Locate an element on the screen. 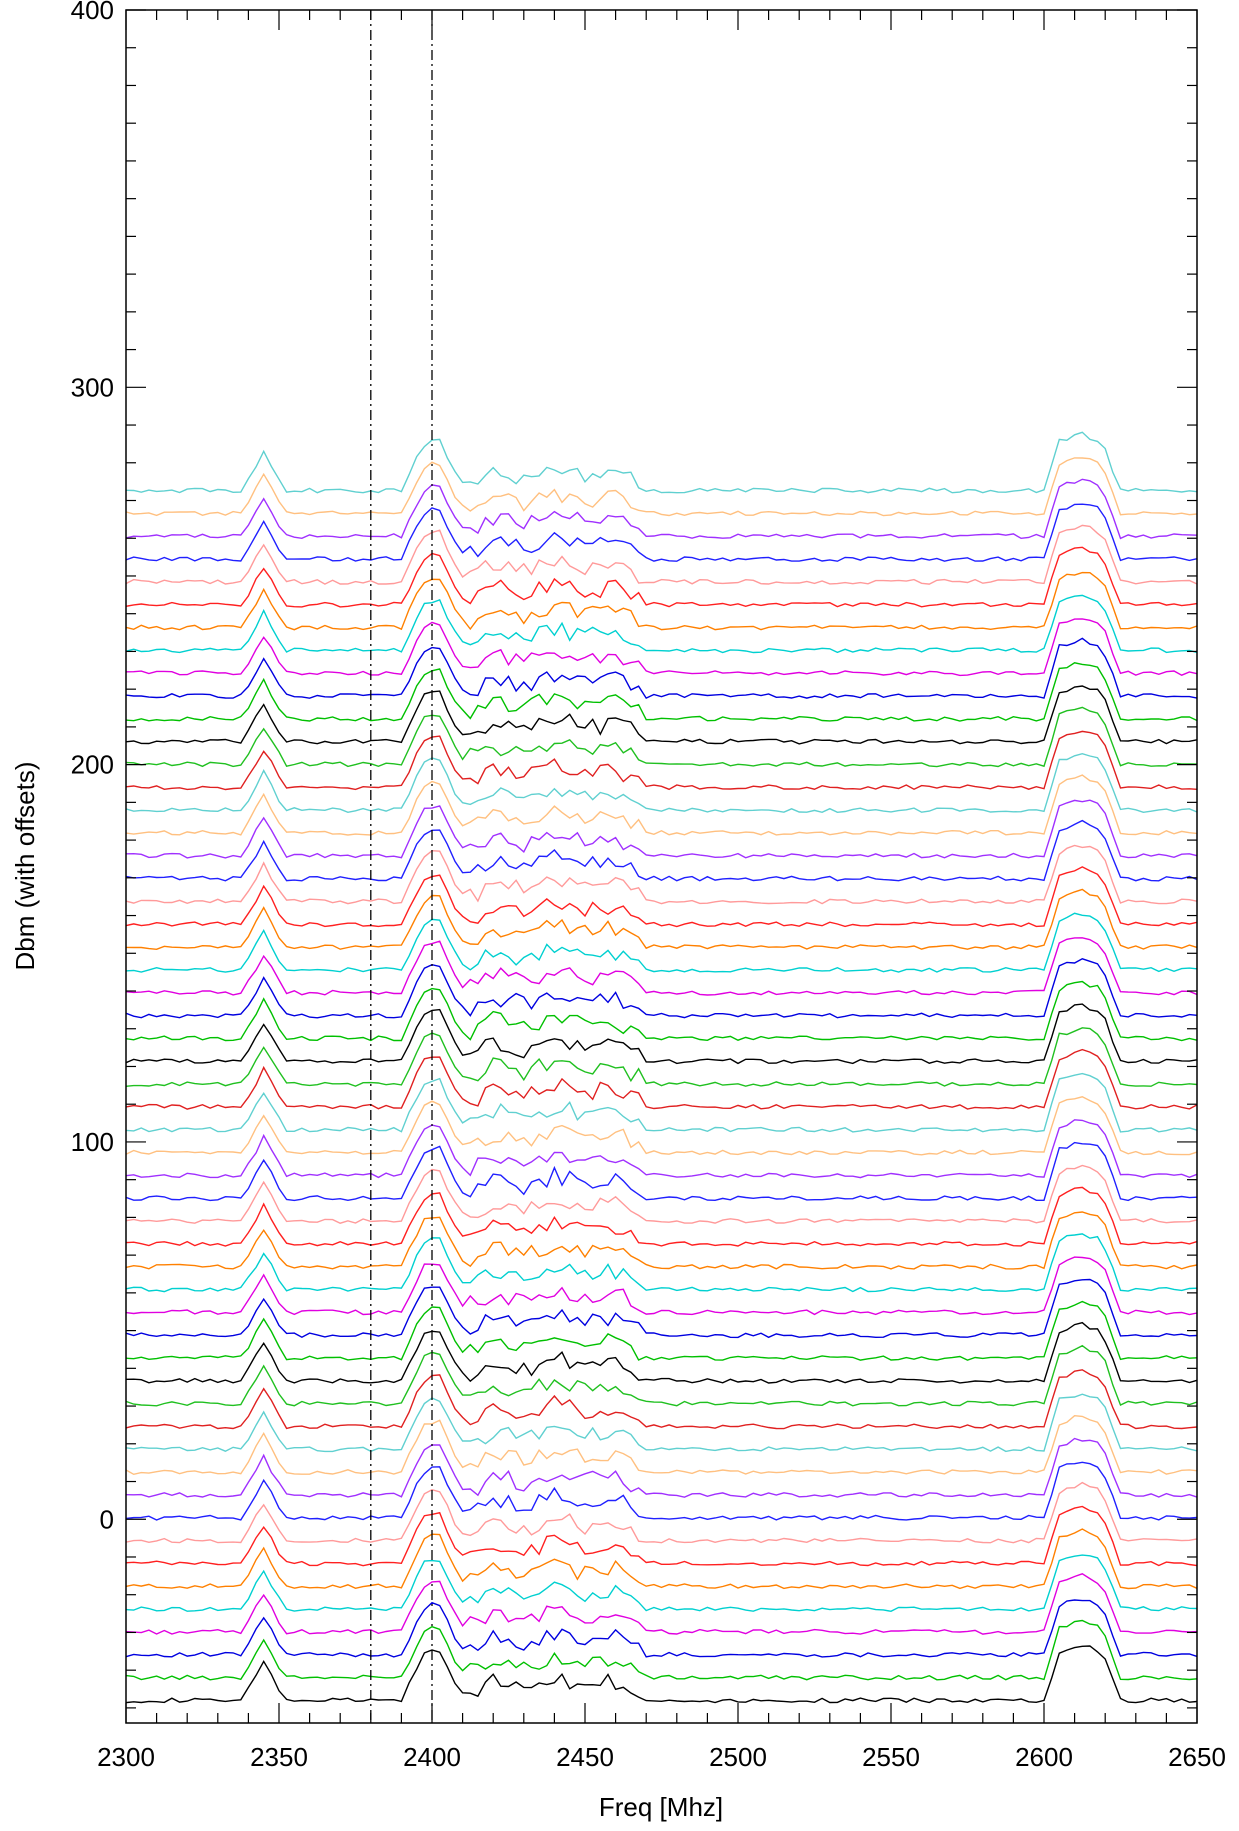 This screenshot has height=1831, width=1239. y-axis-title: Dbm (with offsets) is located at coordinates (25, 865).